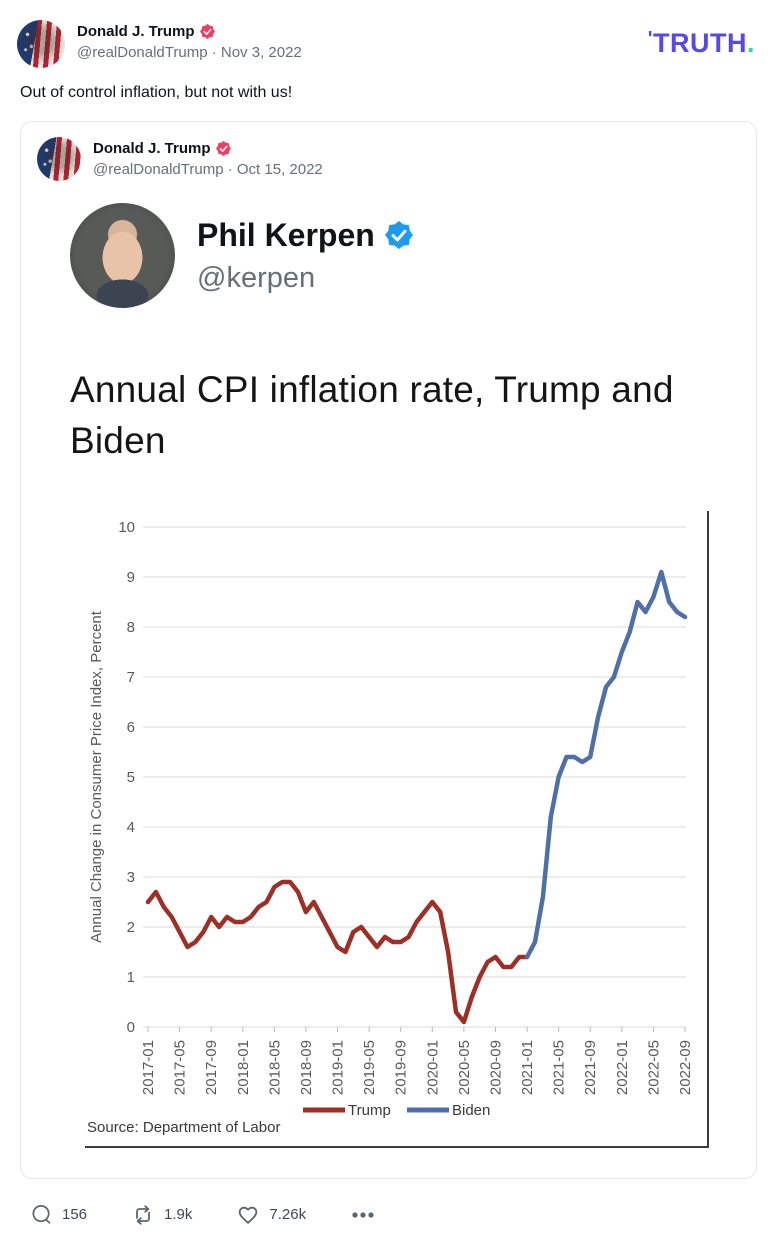 The width and height of the screenshot is (777, 1250). What do you see at coordinates (559, 1067) in the screenshot?
I see `svg-text: 2021-05` at bounding box center [559, 1067].